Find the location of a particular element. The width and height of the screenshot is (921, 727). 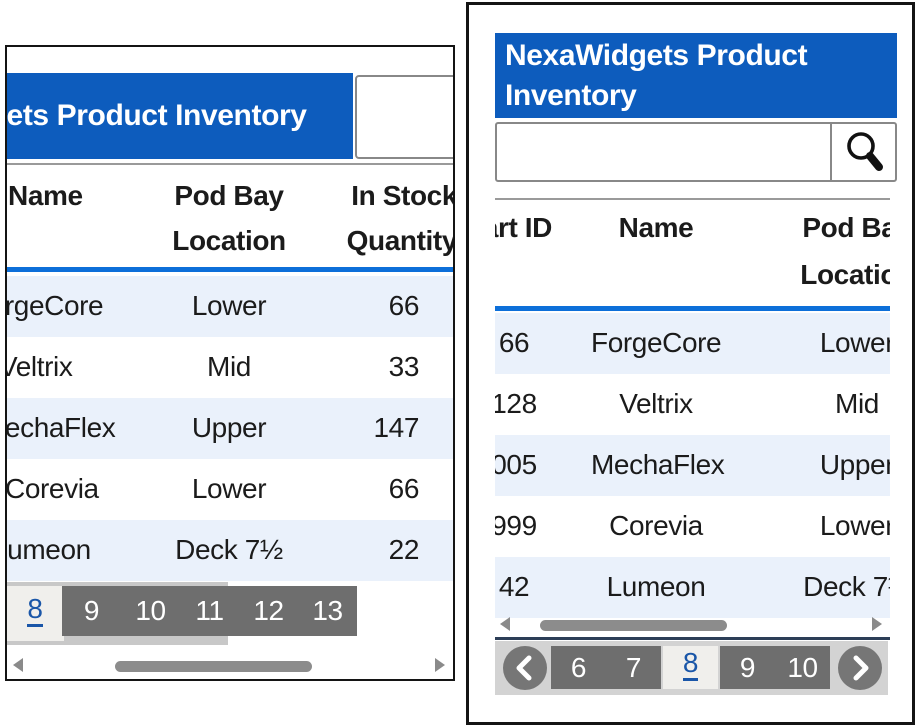

table-row: 999 Corevia Lower is located at coordinates (692, 526).